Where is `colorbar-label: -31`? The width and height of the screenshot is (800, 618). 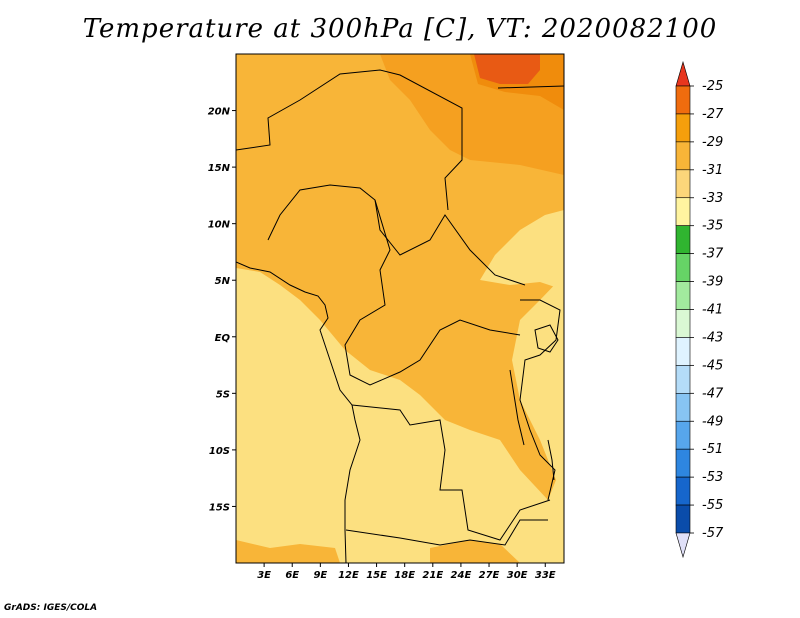 colorbar-label: -31 is located at coordinates (712, 170).